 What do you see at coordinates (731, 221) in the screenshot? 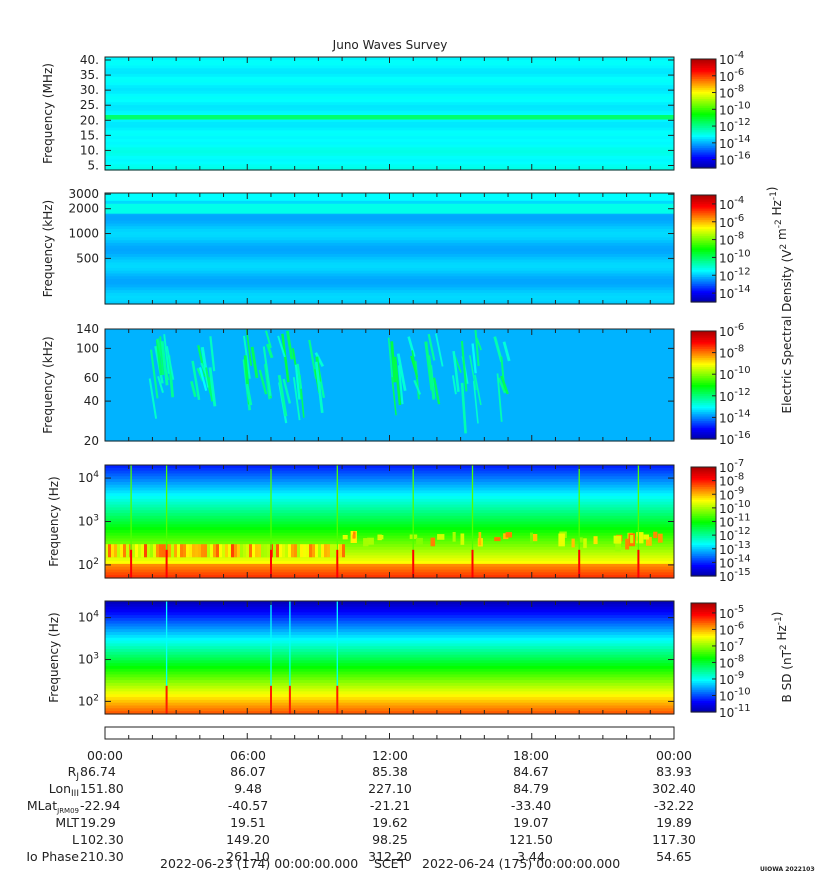
I see `colorbar-tick-label: 10-6` at bounding box center [731, 221].